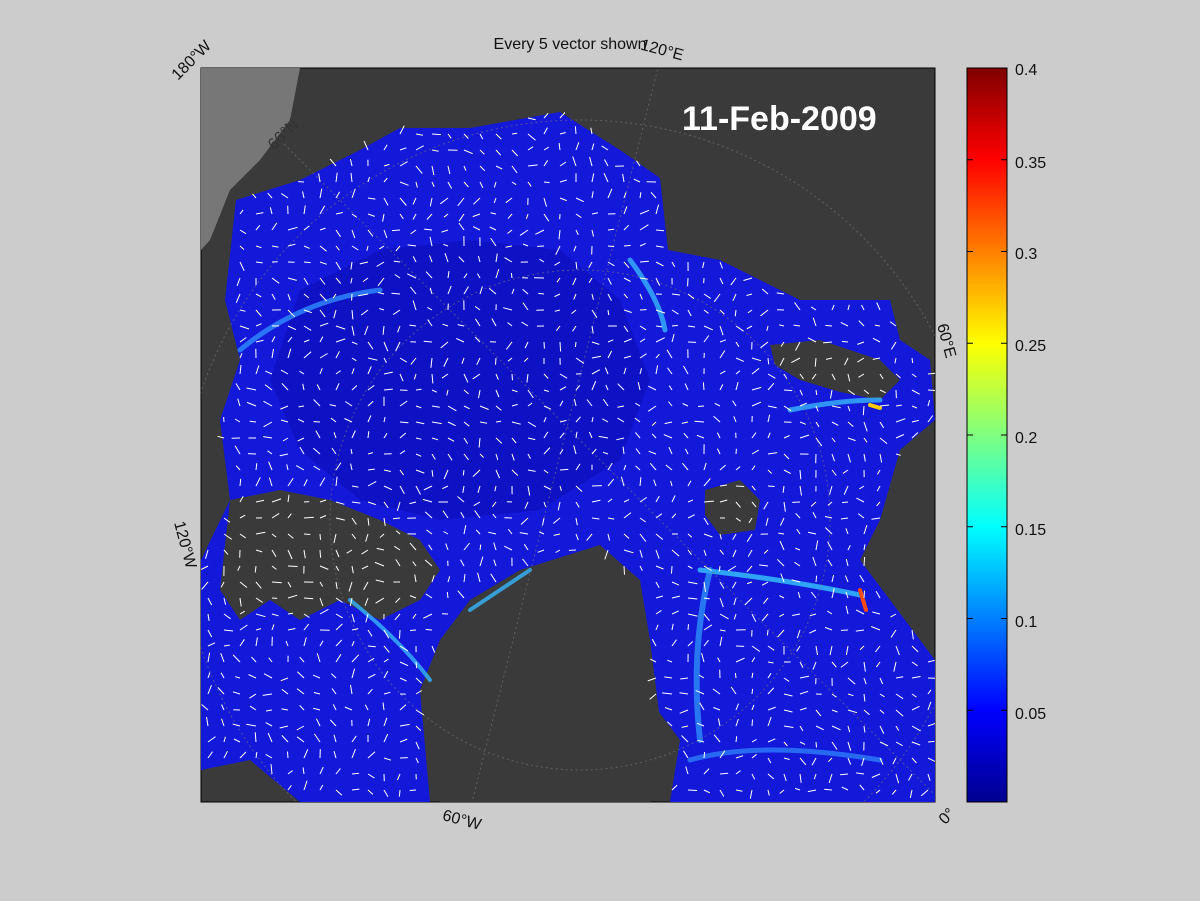 This screenshot has width=1200, height=901. I want to click on colorbar, so click(987, 435).